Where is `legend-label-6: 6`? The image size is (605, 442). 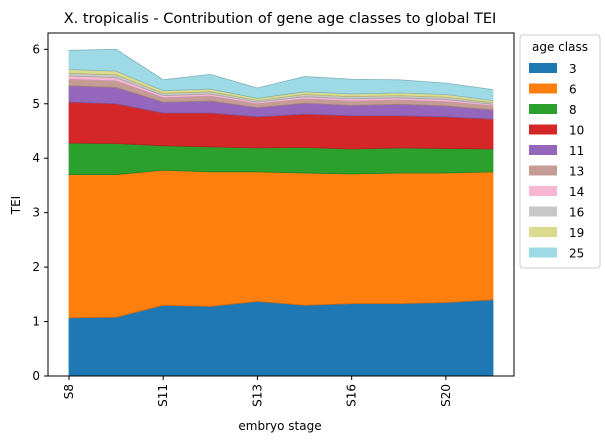
legend-label-6: 6 is located at coordinates (573, 90).